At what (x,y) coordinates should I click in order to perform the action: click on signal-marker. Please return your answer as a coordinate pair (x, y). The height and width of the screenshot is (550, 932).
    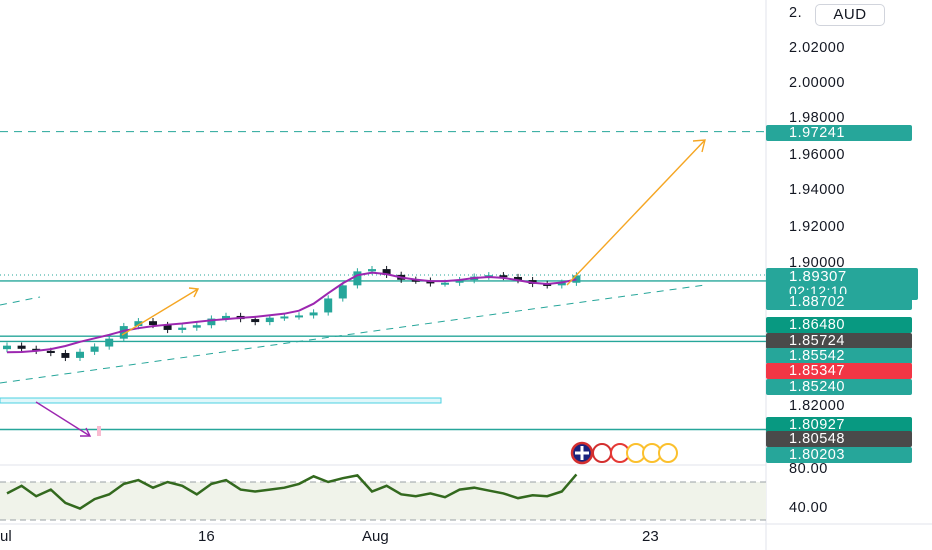
    Looking at the image, I should click on (99, 431).